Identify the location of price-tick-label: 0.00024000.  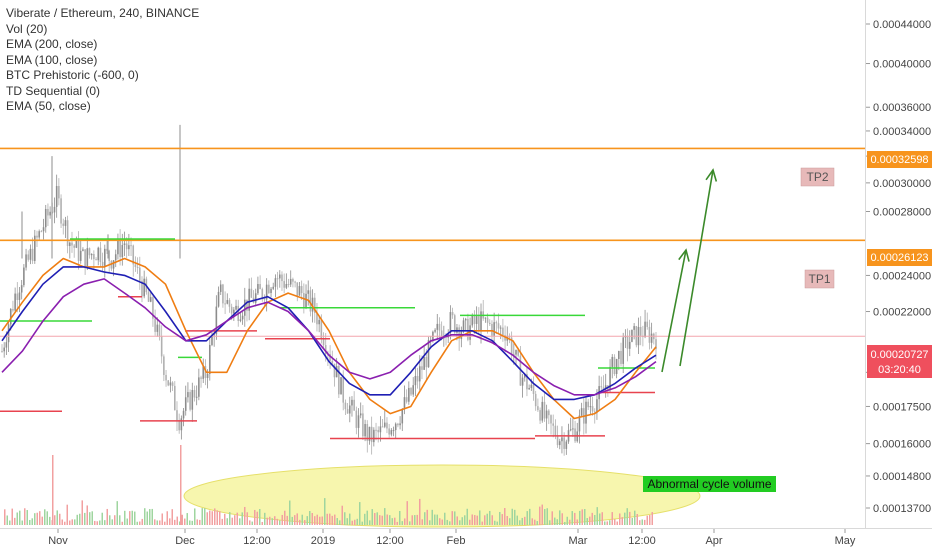
(902, 276).